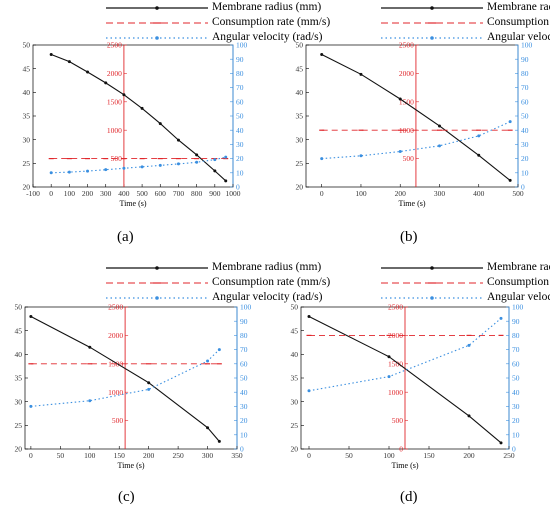  I want to click on series-line-radius, so click(416, 117).